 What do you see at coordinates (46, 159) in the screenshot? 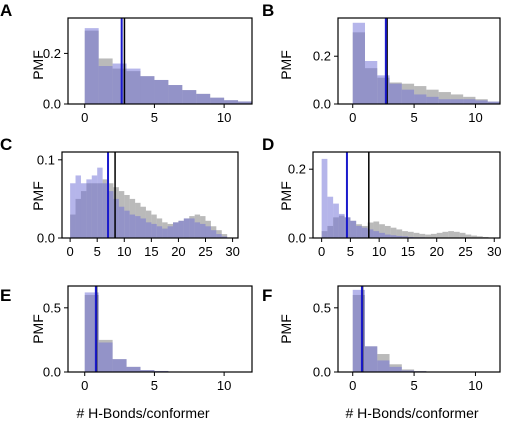
I see `y-tick-label: 0.1` at bounding box center [46, 159].